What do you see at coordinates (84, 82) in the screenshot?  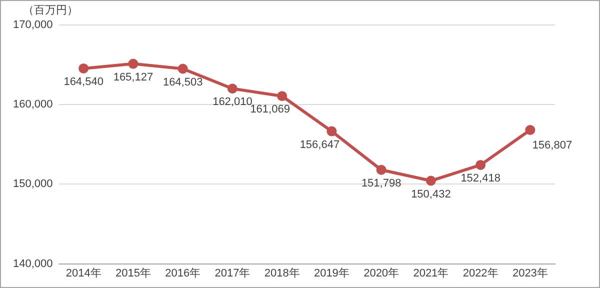 I see `data-label: 164,540` at bounding box center [84, 82].